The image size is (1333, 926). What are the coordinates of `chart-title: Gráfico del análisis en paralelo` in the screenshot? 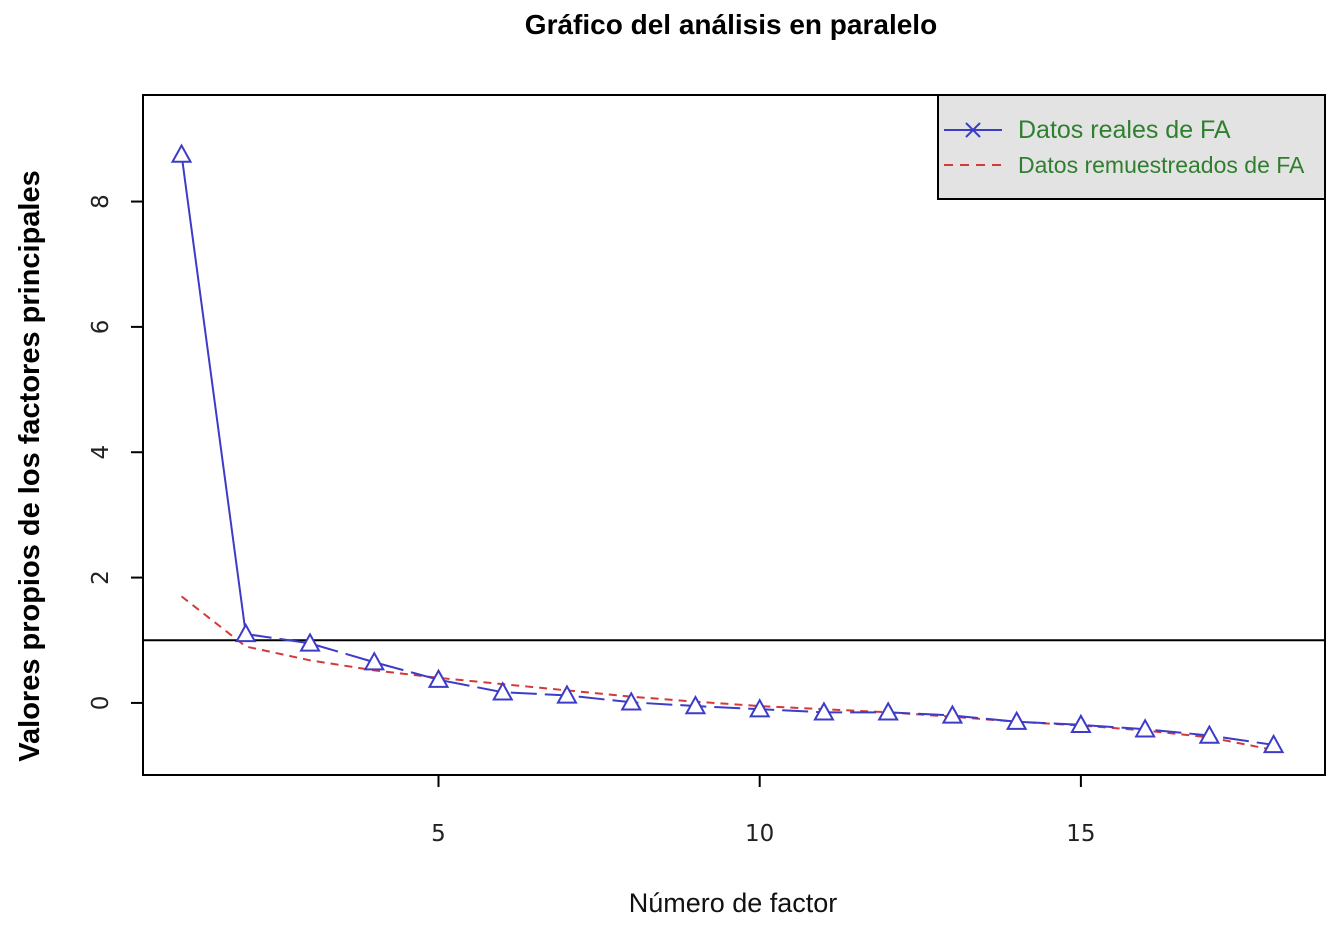 It's located at (731, 24).